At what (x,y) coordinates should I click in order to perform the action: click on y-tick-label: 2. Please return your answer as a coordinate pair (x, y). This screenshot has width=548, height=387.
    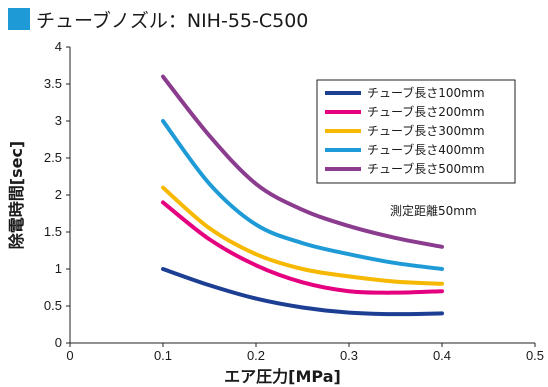
    Looking at the image, I should click on (58, 194).